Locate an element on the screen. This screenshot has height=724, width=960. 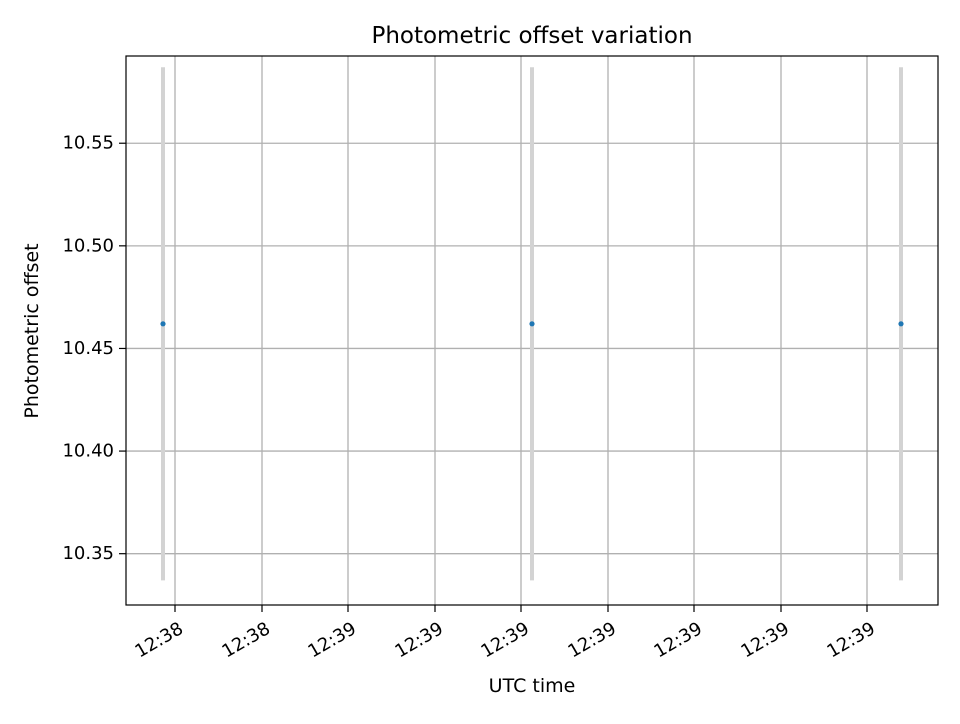
chart-title: Photometric offset variation is located at coordinates (531, 36).